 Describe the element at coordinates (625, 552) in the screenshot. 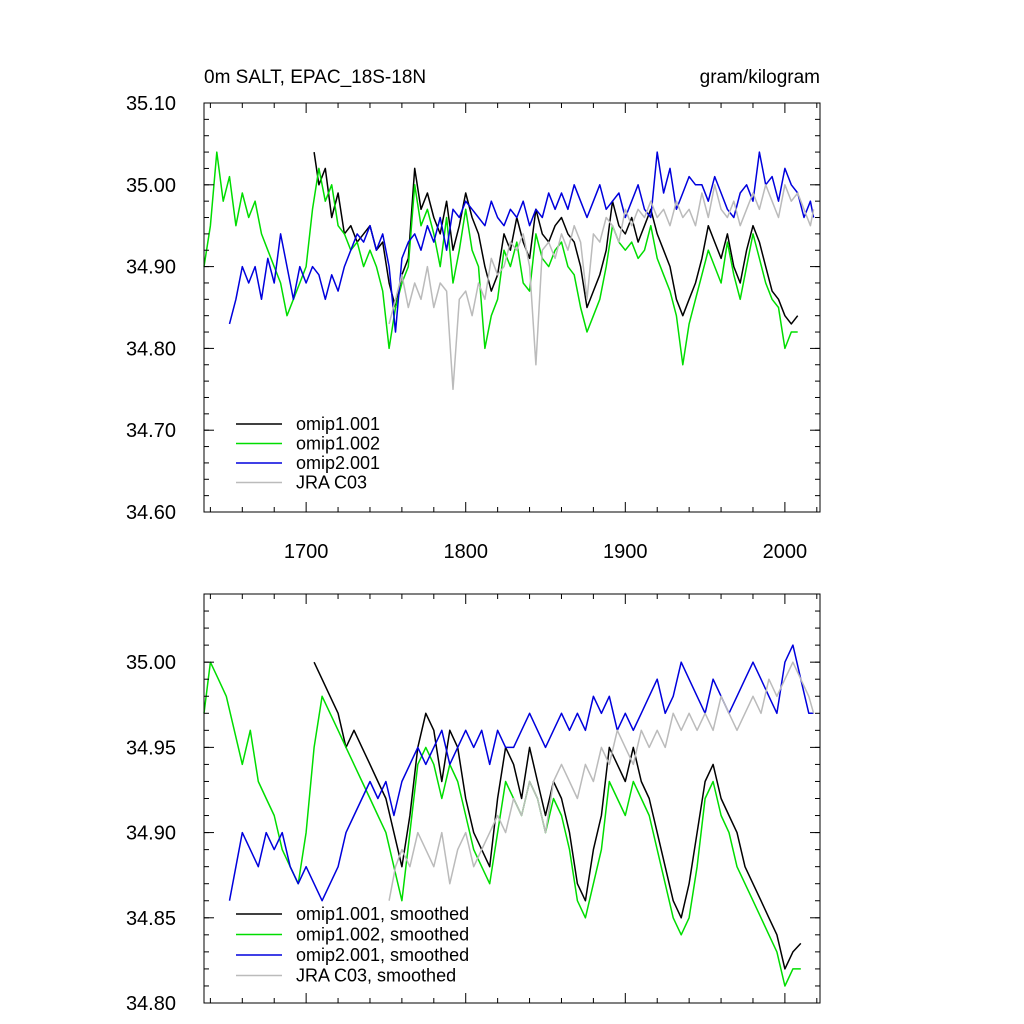

I see `top-xtick-label-2: 1900` at that location.